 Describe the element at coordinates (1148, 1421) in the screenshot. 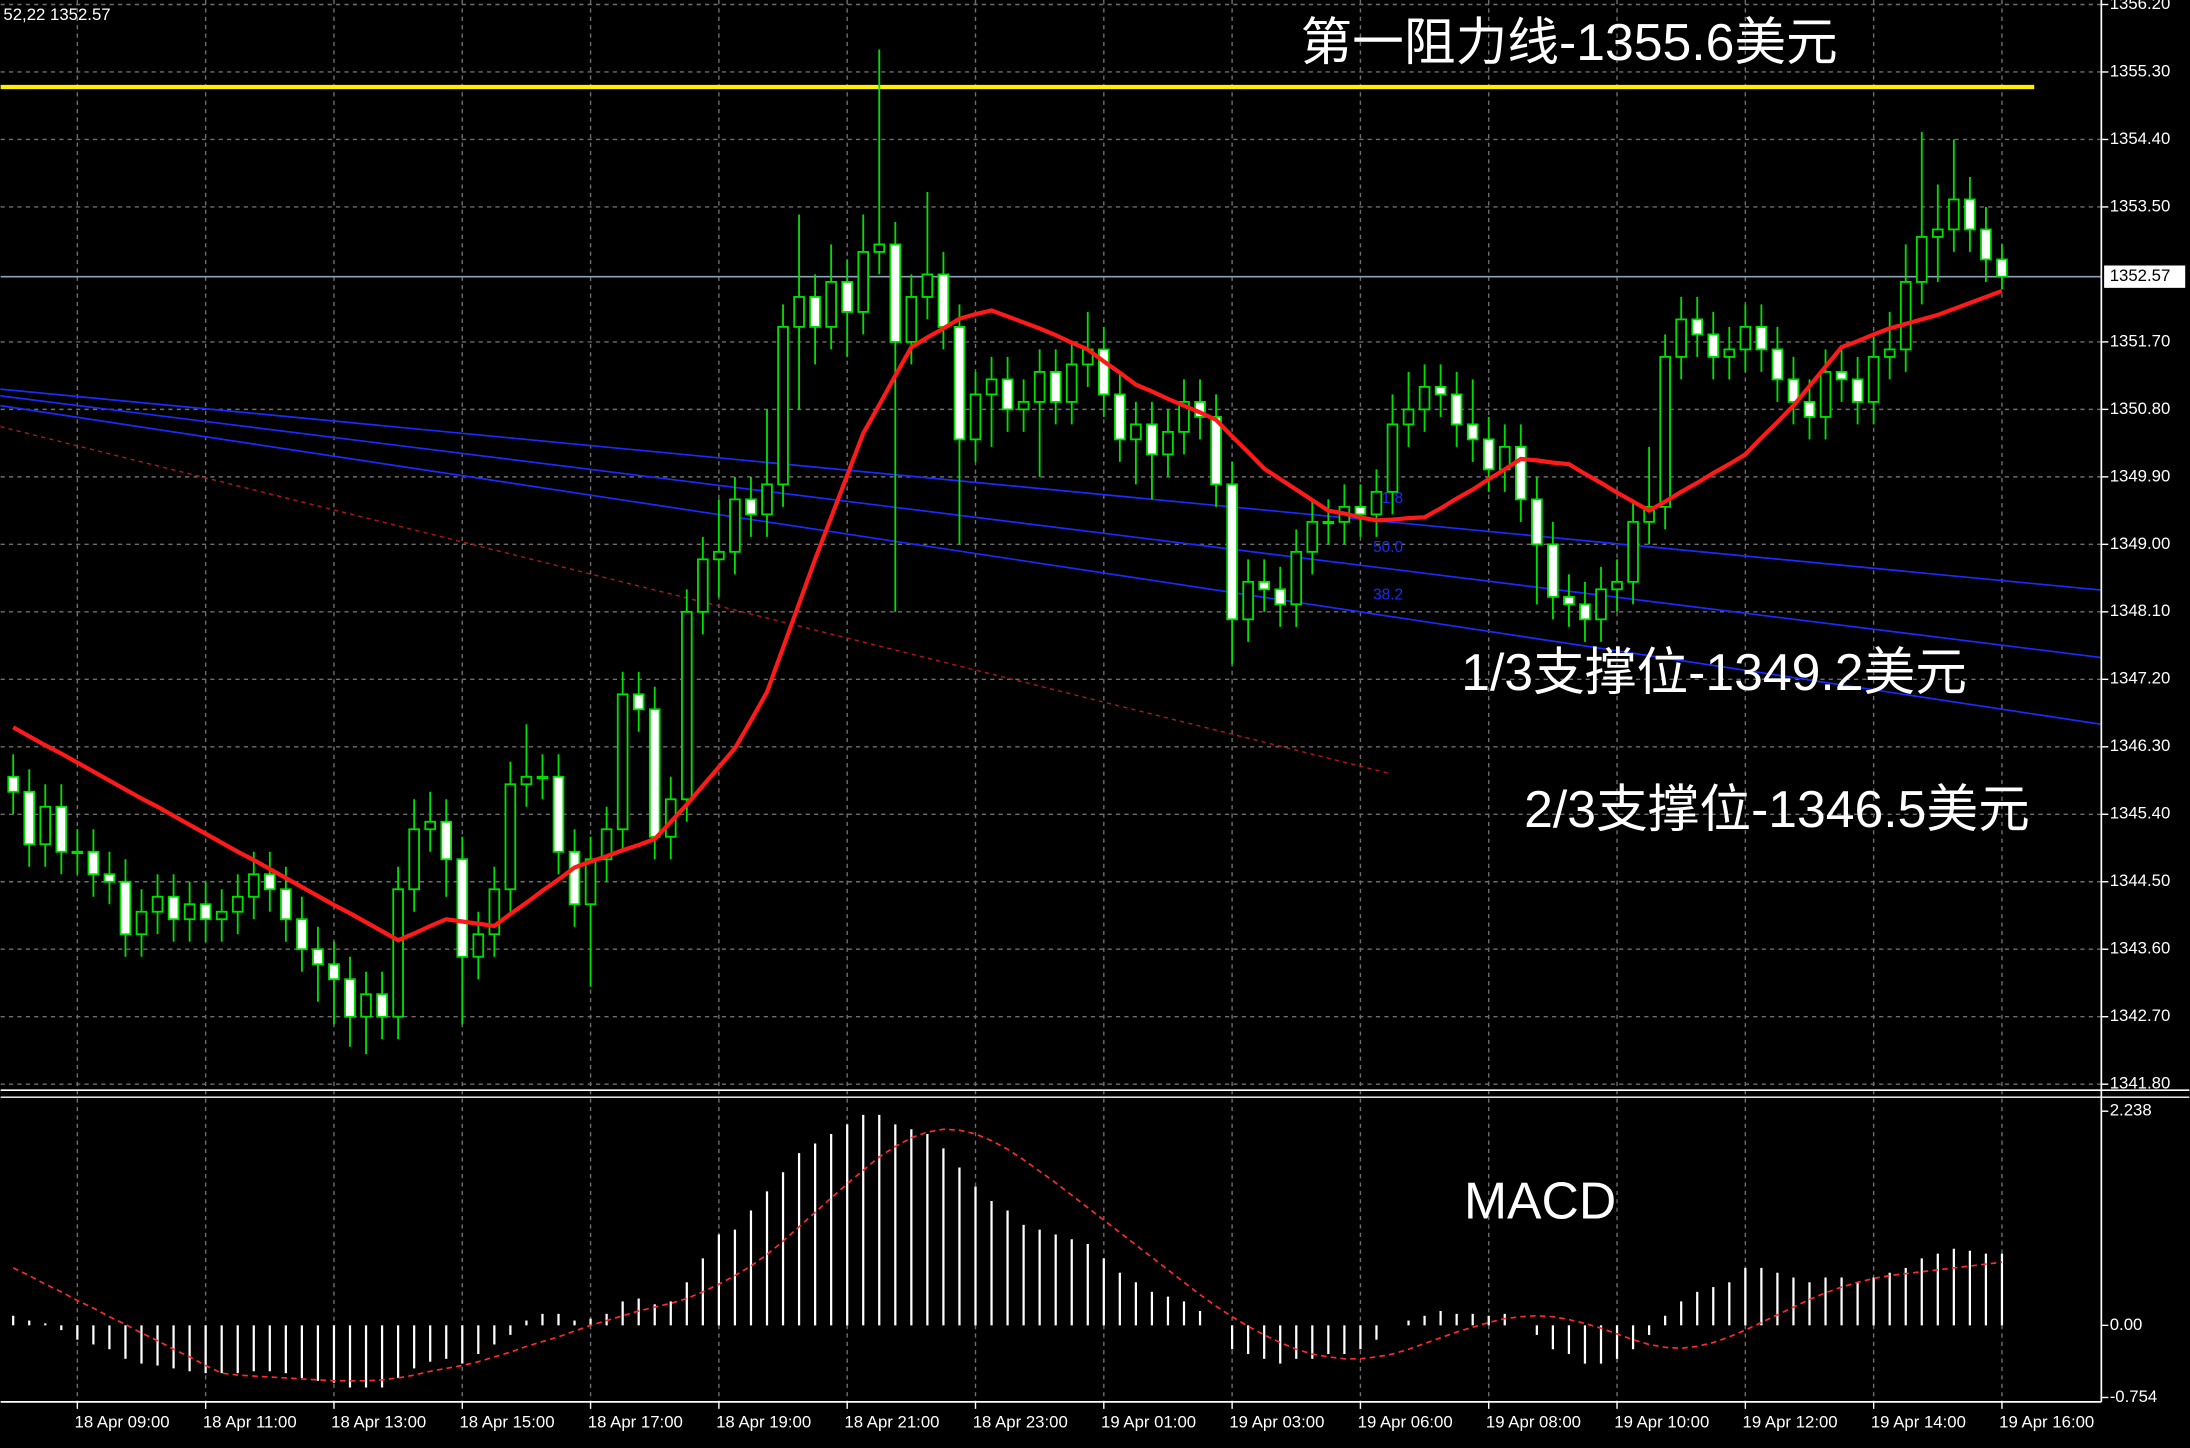

I see `x-tick-label: 19 Apr 01:00` at that location.